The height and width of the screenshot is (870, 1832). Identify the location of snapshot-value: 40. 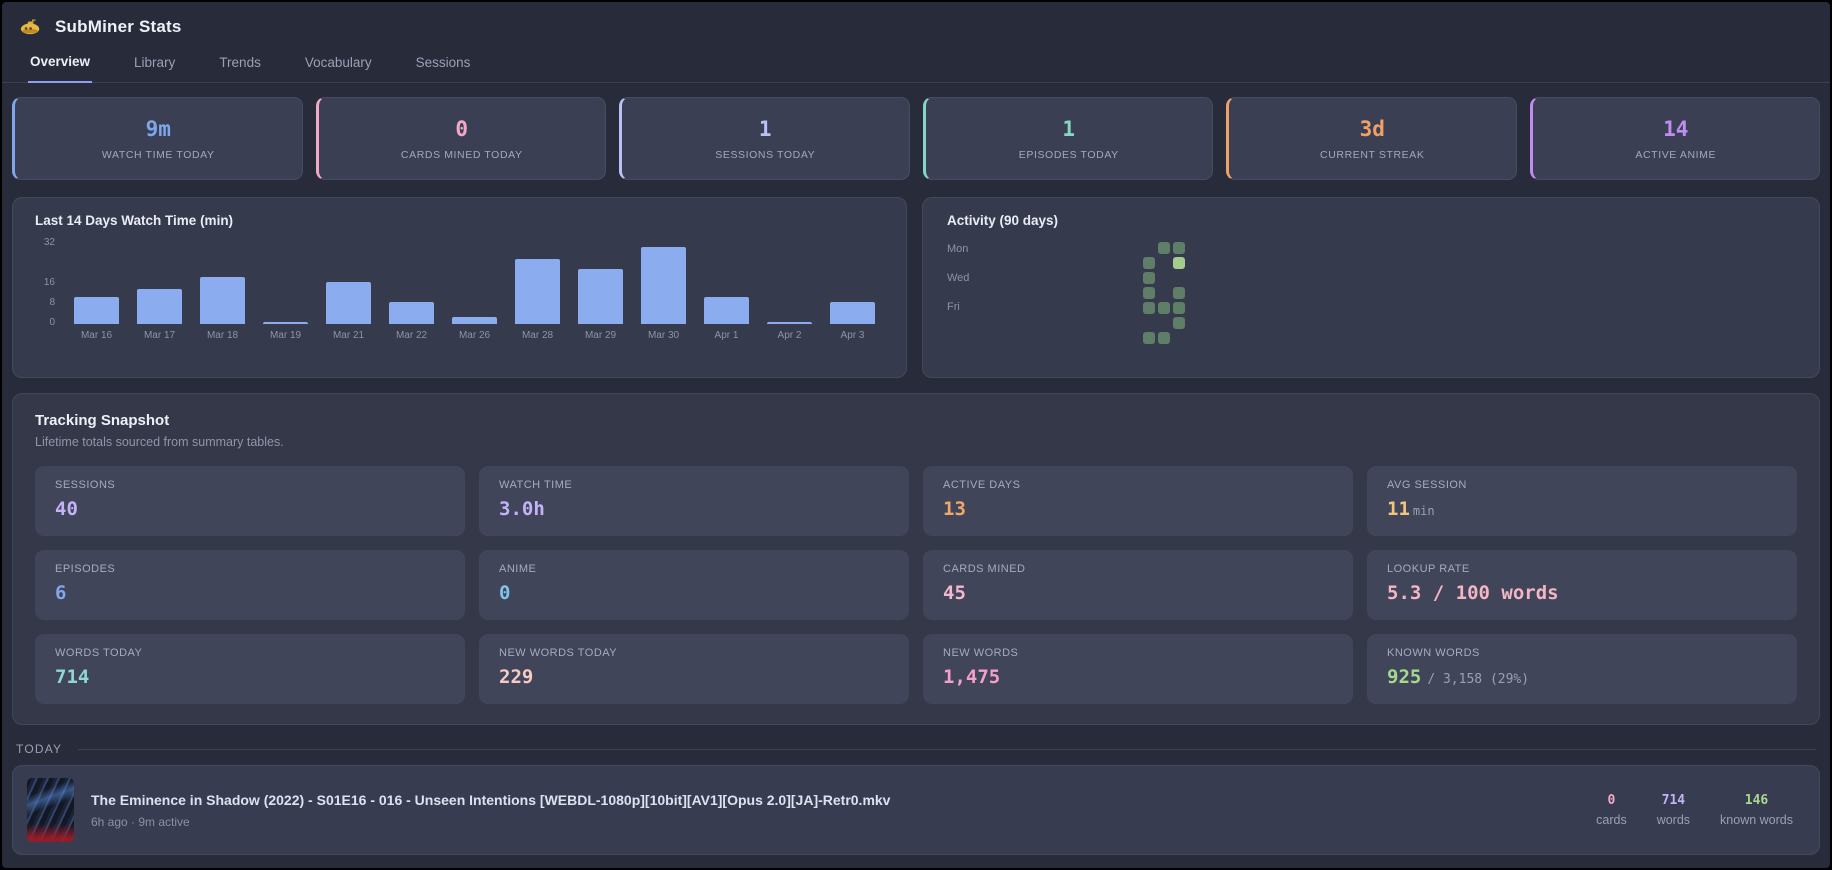
(66, 509).